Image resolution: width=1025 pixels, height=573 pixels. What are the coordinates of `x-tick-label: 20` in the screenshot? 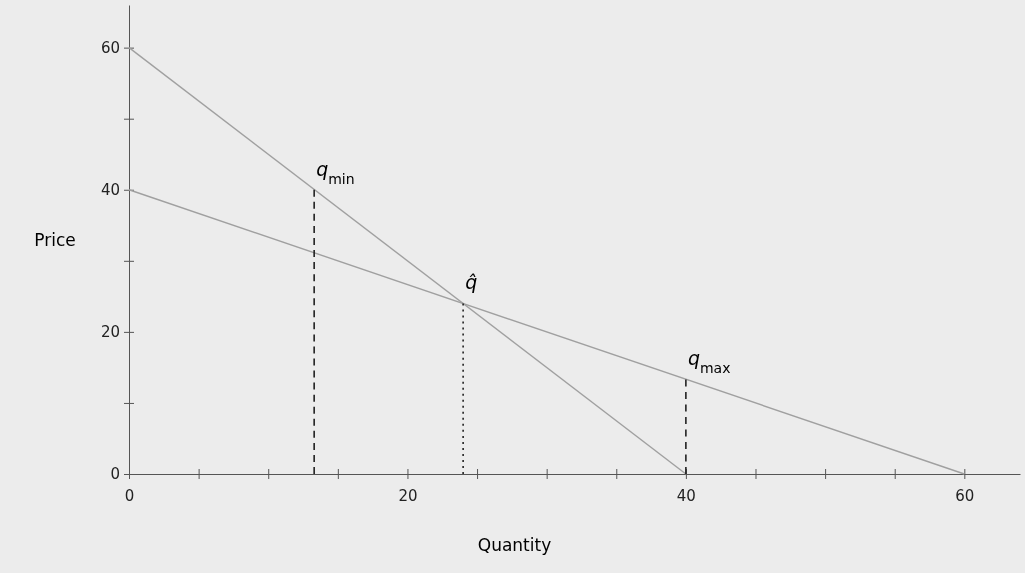 It's located at (408, 496).